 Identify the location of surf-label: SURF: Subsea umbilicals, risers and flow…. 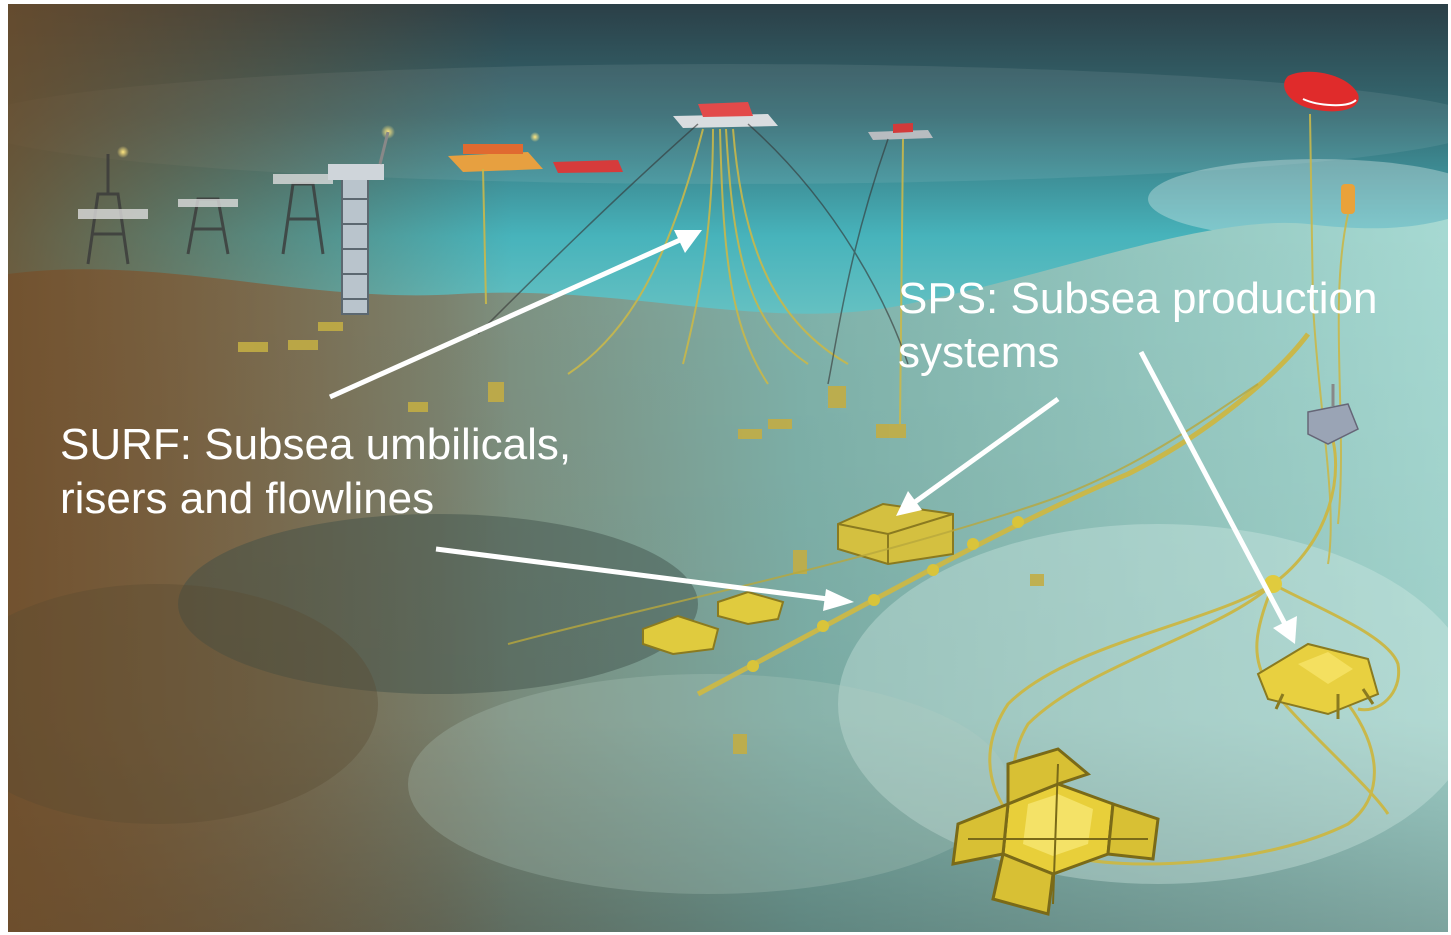
(316, 471).